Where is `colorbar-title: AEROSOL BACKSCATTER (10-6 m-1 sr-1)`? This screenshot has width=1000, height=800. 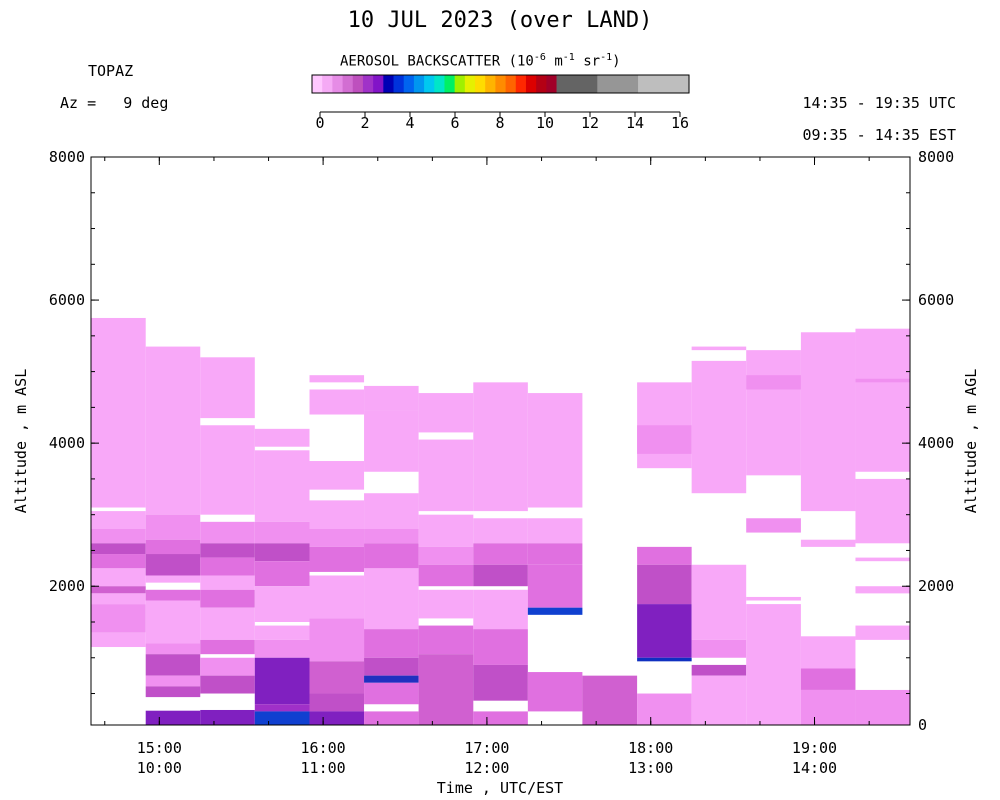 colorbar-title: AEROSOL BACKSCATTER (10-6 m-1 sr-1) is located at coordinates (480, 61).